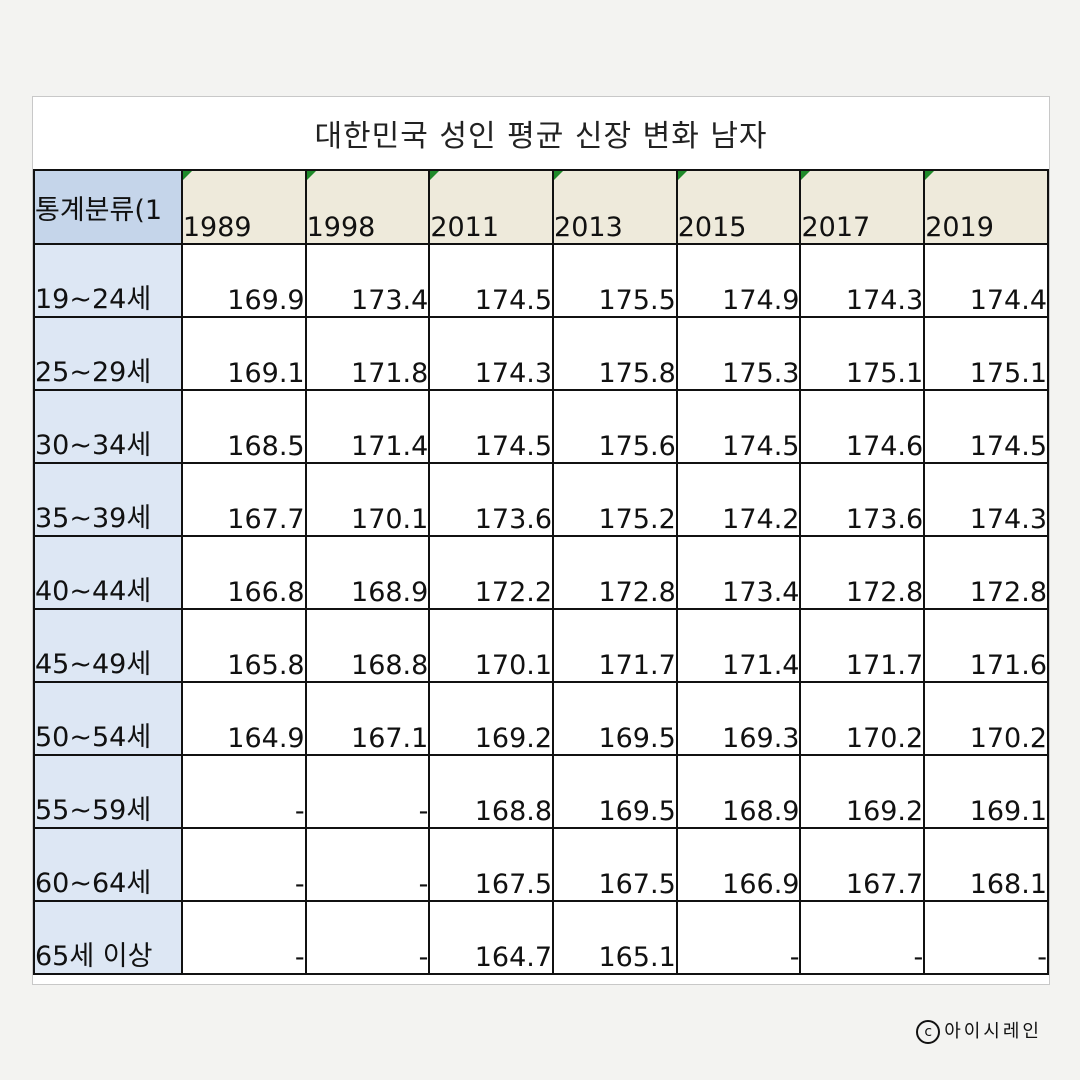 The height and width of the screenshot is (1080, 1080). Describe the element at coordinates (615, 353) in the screenshot. I see `value-cell: 175.8` at that location.